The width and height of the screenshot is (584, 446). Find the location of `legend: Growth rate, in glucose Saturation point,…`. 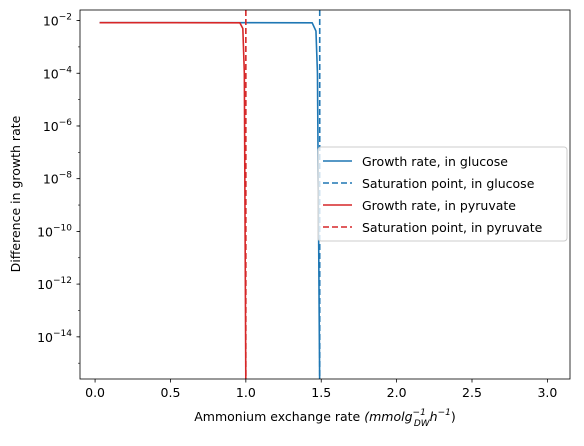

legend: Growth rate, in glucose Saturation point,… is located at coordinates (442, 194).